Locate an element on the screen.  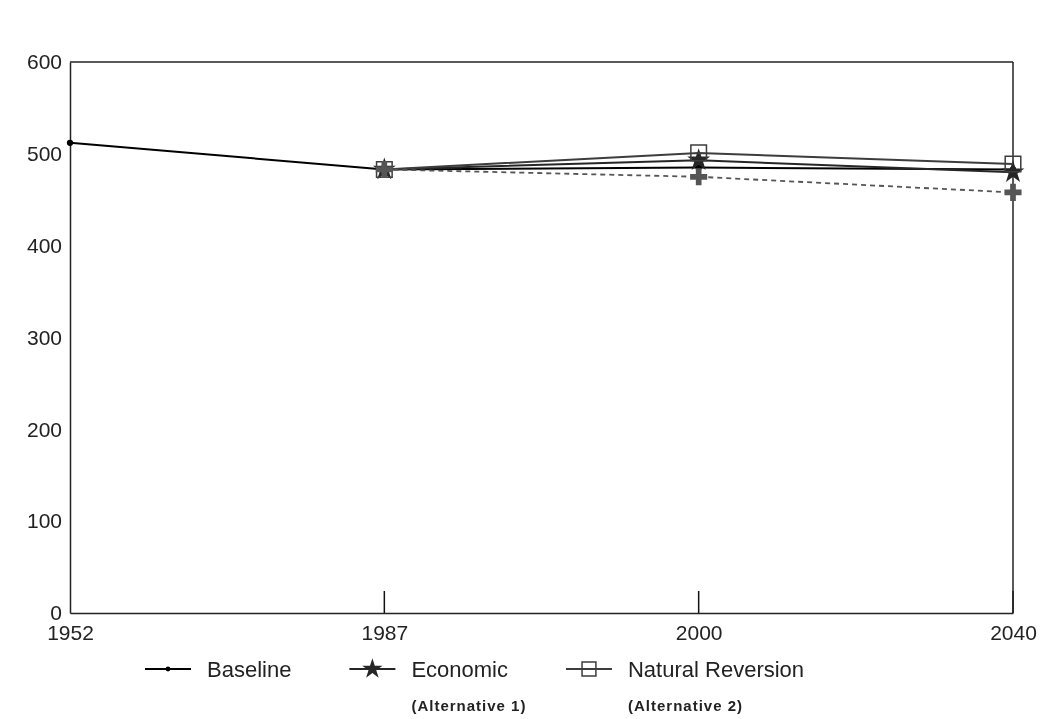
legend-label: Baseline is located at coordinates (249, 669).